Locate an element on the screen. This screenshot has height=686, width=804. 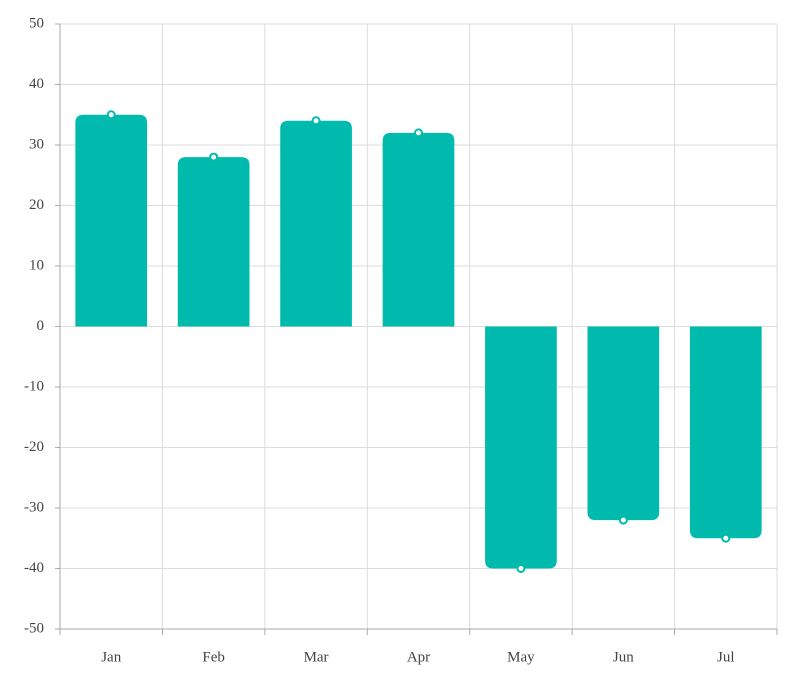
x-tick-label: Jun is located at coordinates (623, 657).